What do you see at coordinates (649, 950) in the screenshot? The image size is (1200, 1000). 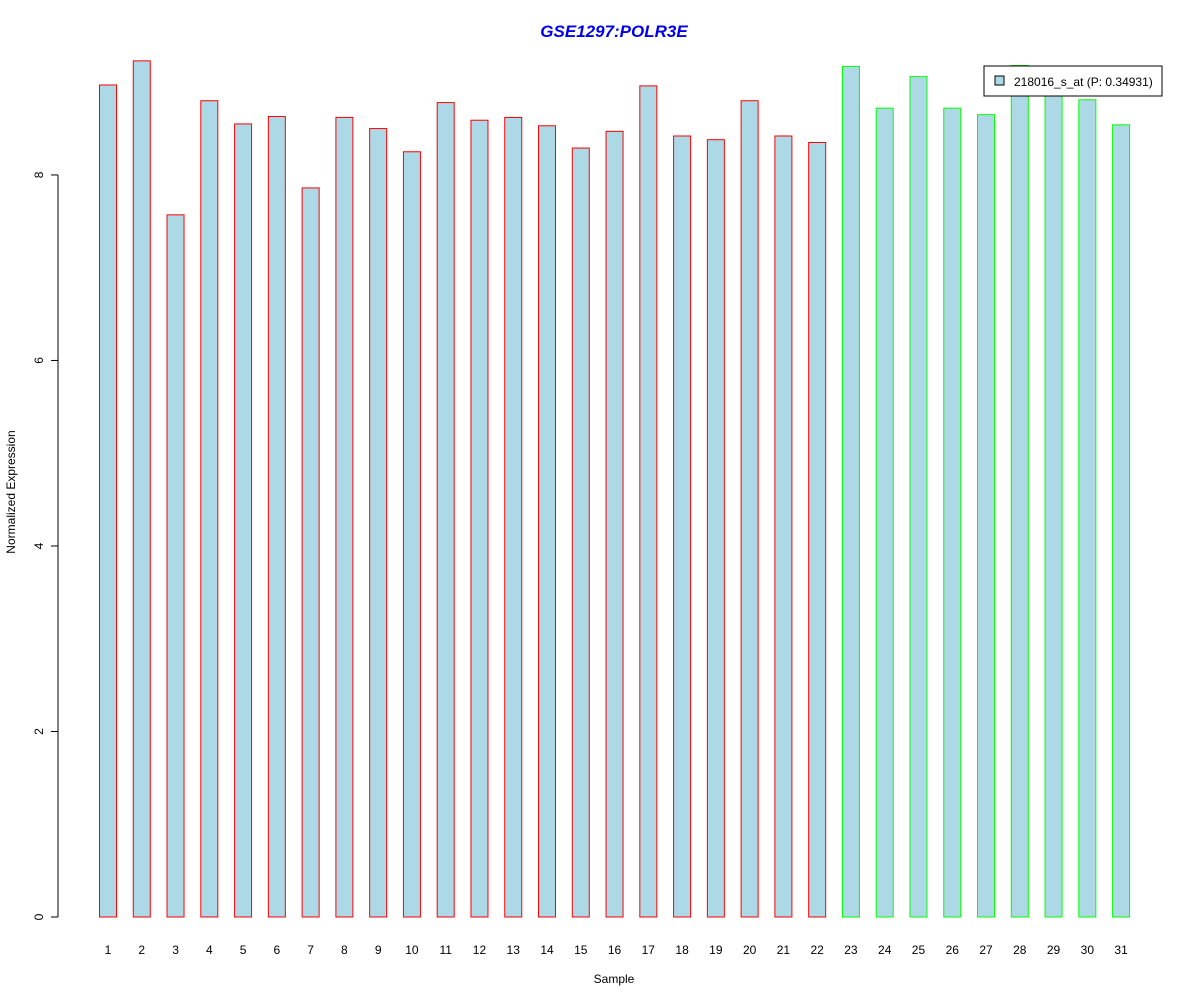 I see `x-tick-label: 17` at bounding box center [649, 950].